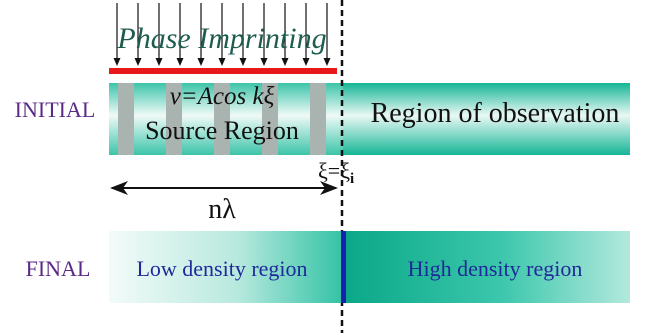 Image resolution: width=646 pixels, height=333 pixels. Describe the element at coordinates (352, 179) in the screenshot. I see `boundary-label-subscript: i` at that location.